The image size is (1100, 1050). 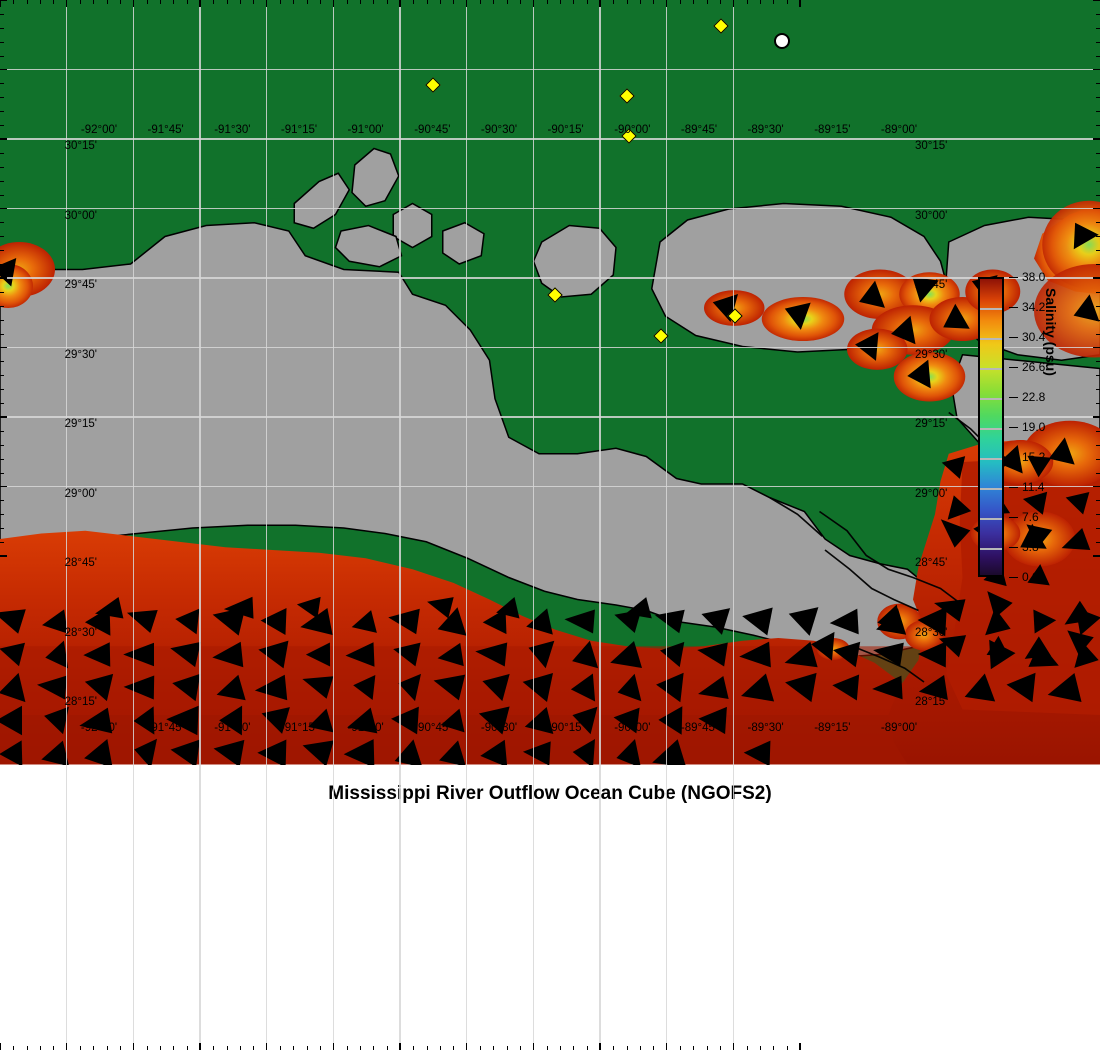 What do you see at coordinates (931, 146) in the screenshot?
I see `y-axis-tick-label: 30°15'` at bounding box center [931, 146].